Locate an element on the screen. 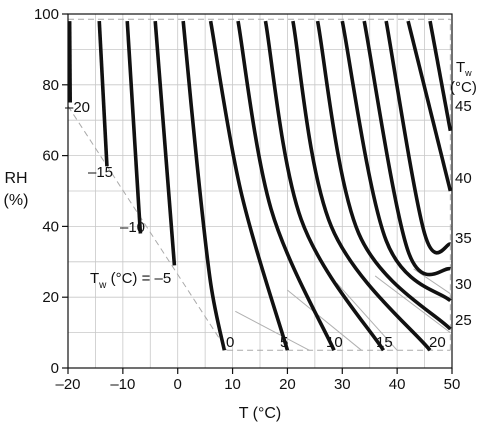 The width and height of the screenshot is (499, 424). x-tick-label: –20 is located at coordinates (67, 384).